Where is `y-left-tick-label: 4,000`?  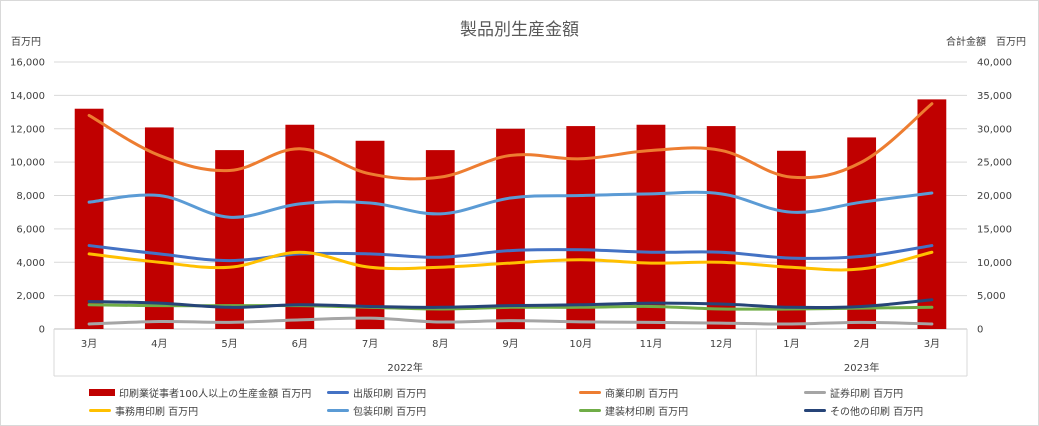 y-left-tick-label: 4,000 is located at coordinates (30, 263).